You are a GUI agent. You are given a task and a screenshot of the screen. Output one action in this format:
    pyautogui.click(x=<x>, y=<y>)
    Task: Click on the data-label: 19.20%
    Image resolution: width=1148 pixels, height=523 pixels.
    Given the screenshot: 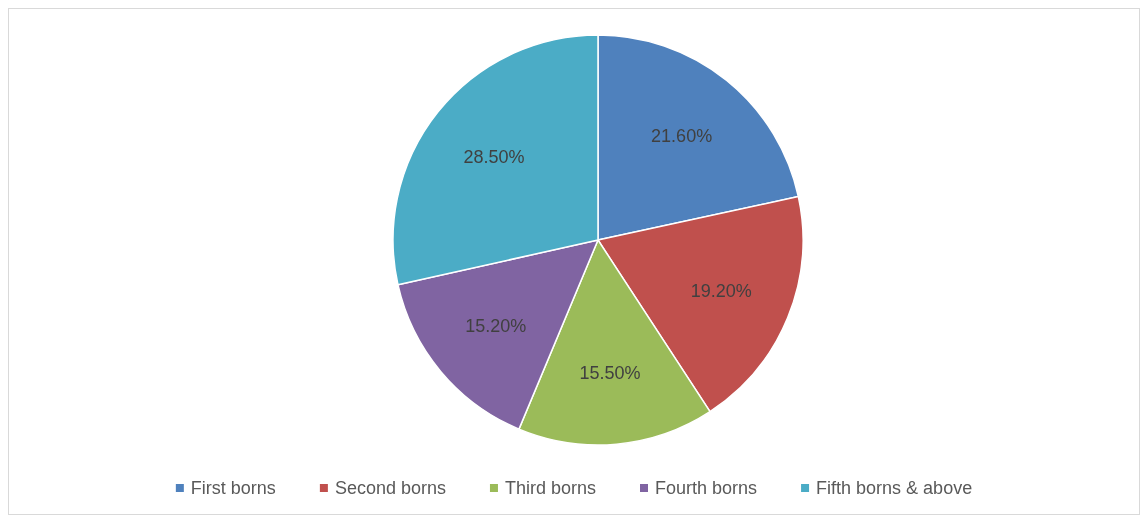 What is the action you would take?
    pyautogui.click(x=721, y=290)
    